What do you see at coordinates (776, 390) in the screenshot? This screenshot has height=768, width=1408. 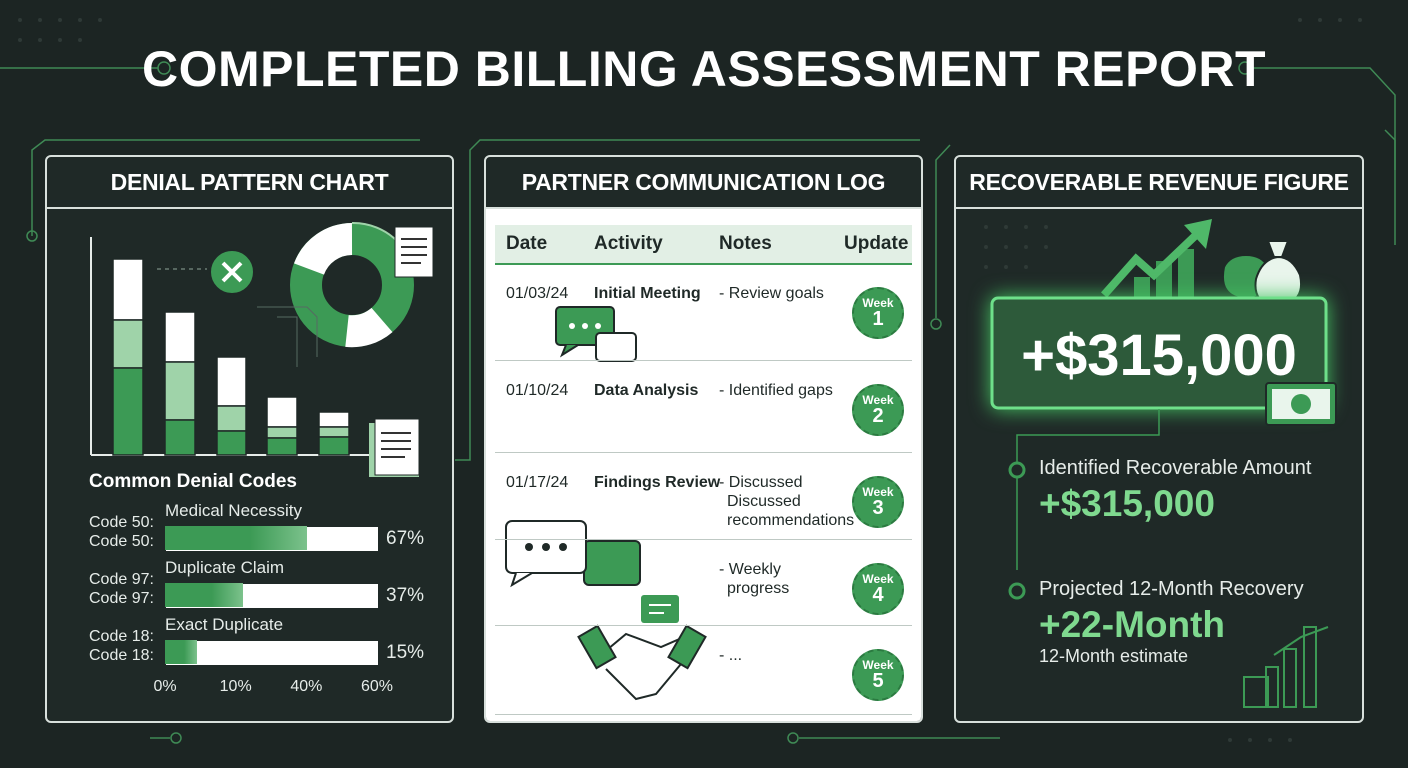 I see `log-note: - Identified gaps` at bounding box center [776, 390].